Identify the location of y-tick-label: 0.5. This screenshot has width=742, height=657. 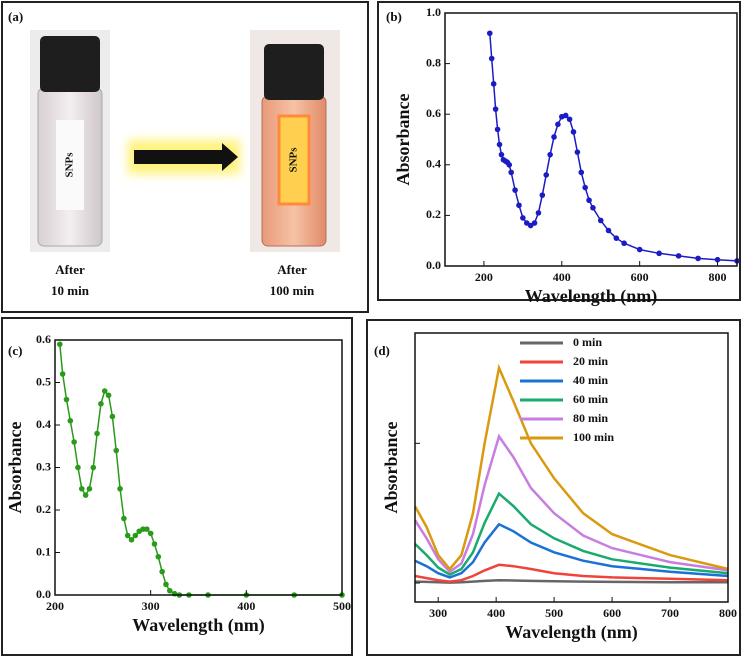
(43, 381).